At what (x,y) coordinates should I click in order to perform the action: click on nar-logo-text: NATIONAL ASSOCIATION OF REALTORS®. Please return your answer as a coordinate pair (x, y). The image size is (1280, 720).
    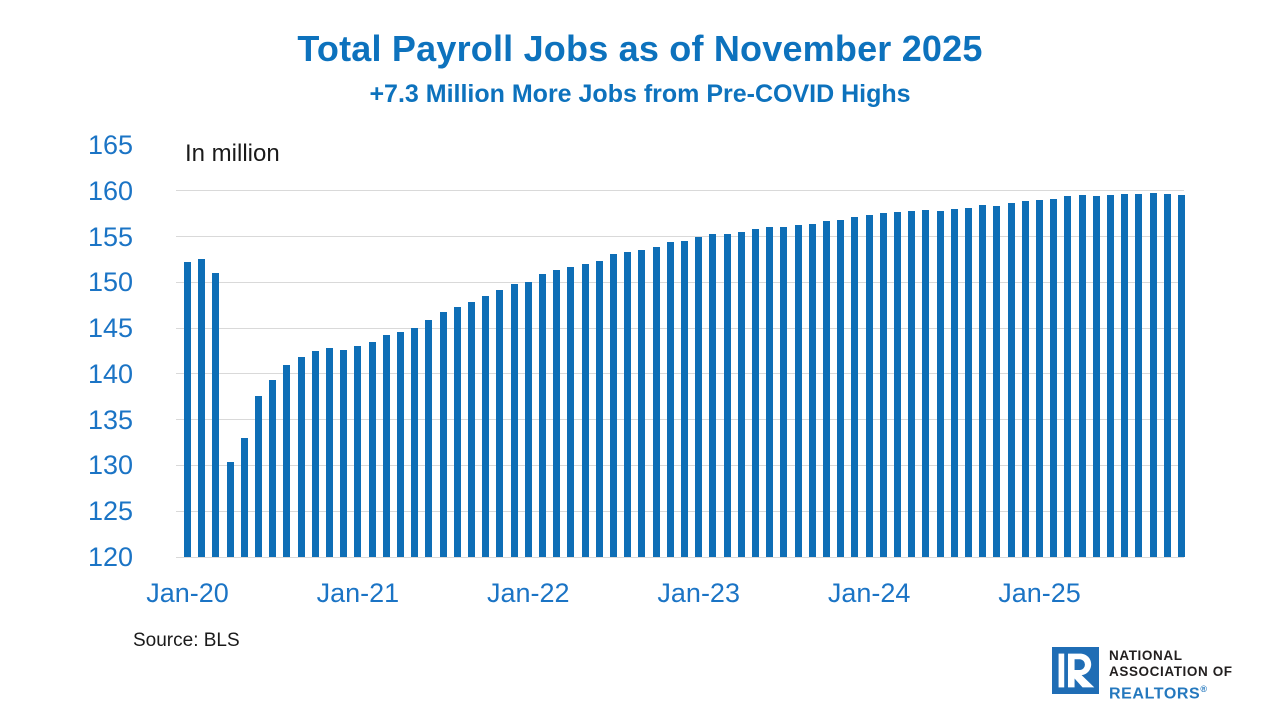
    Looking at the image, I should click on (1171, 675).